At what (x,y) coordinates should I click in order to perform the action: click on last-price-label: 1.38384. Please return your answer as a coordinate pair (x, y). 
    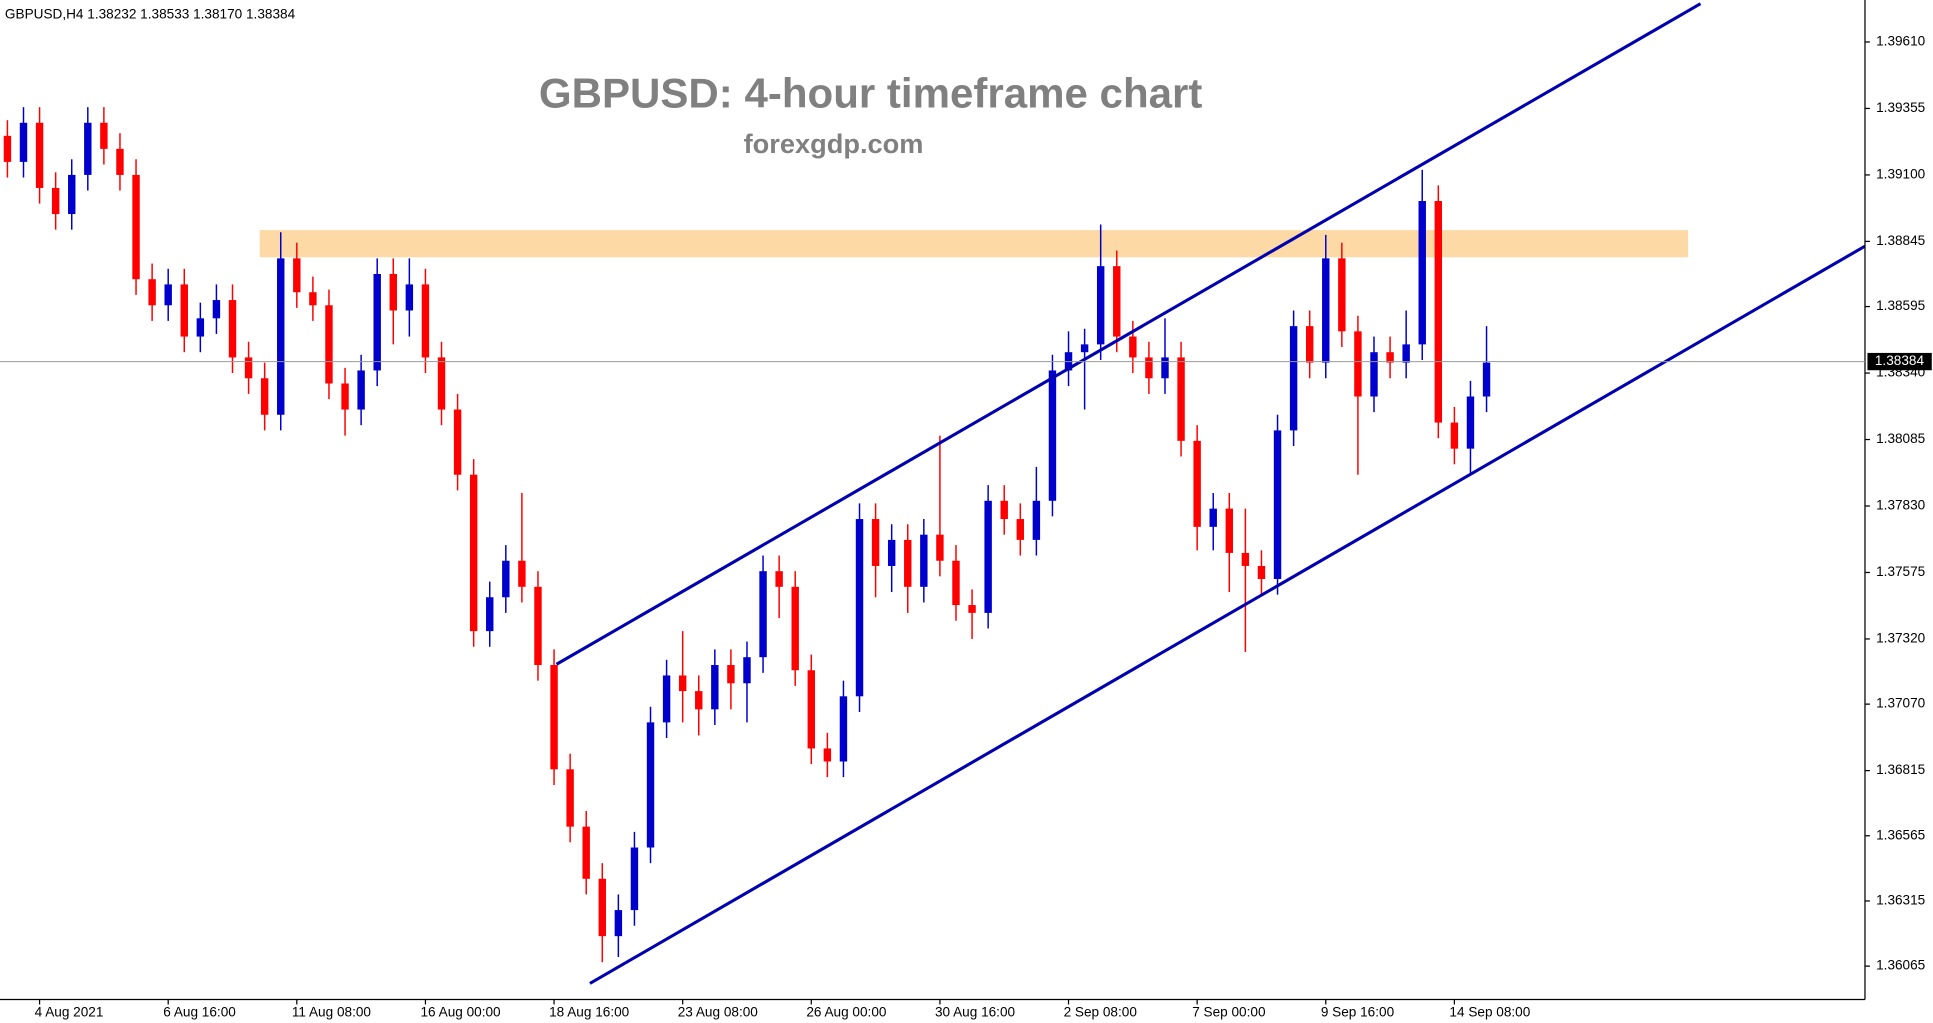
    Looking at the image, I should click on (1900, 360).